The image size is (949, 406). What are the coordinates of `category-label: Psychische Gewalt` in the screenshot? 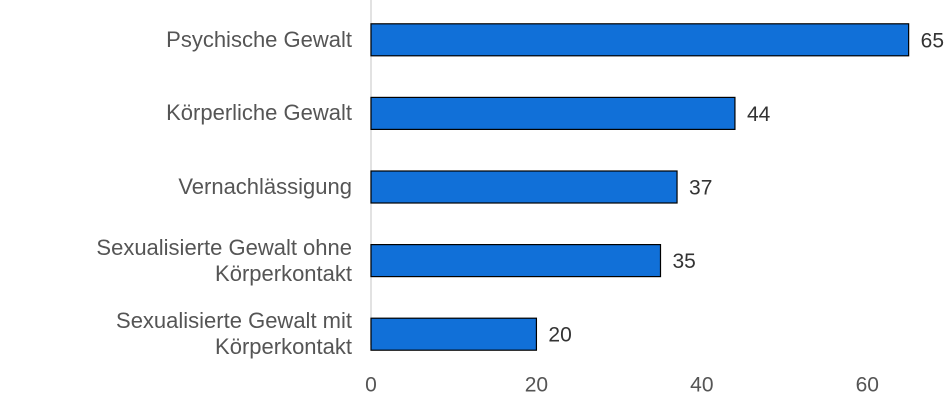 It's located at (259, 39).